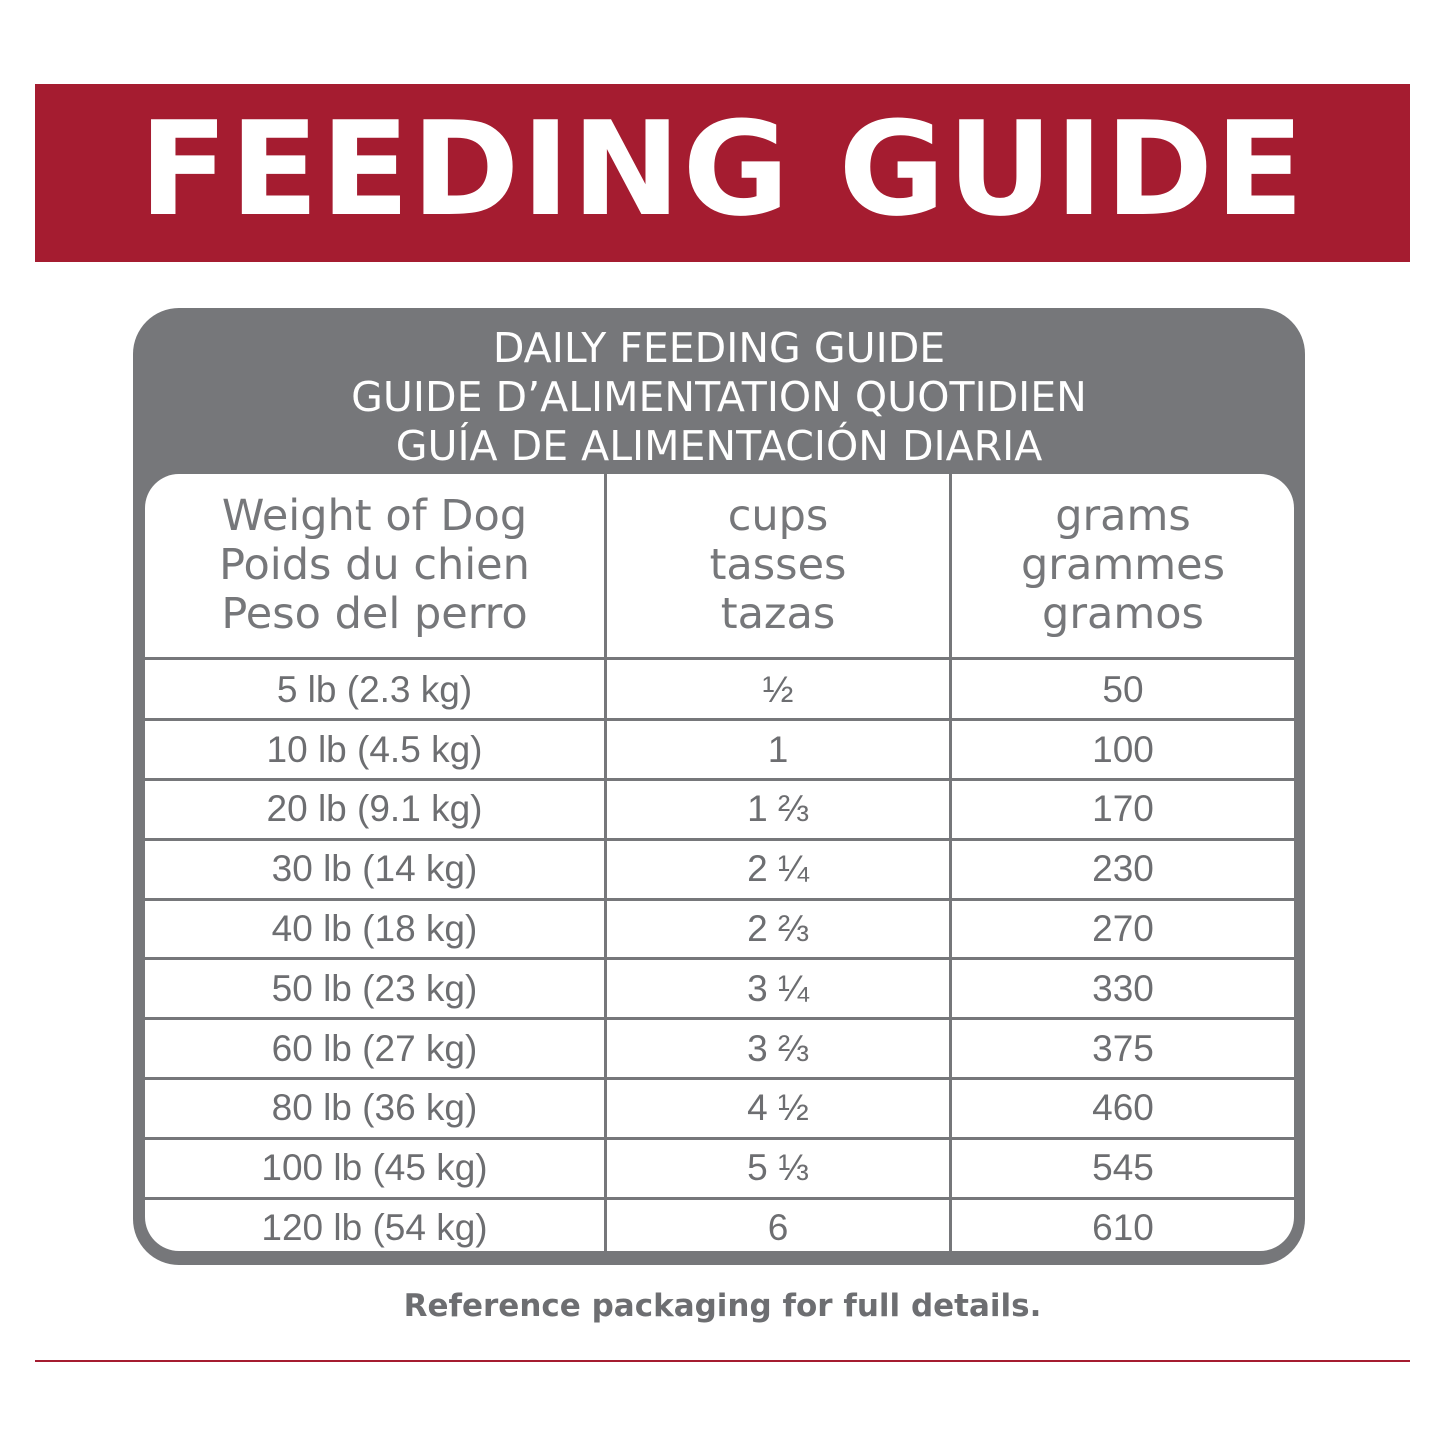  Describe the element at coordinates (778, 749) in the screenshot. I see `cups-cell: 1` at that location.